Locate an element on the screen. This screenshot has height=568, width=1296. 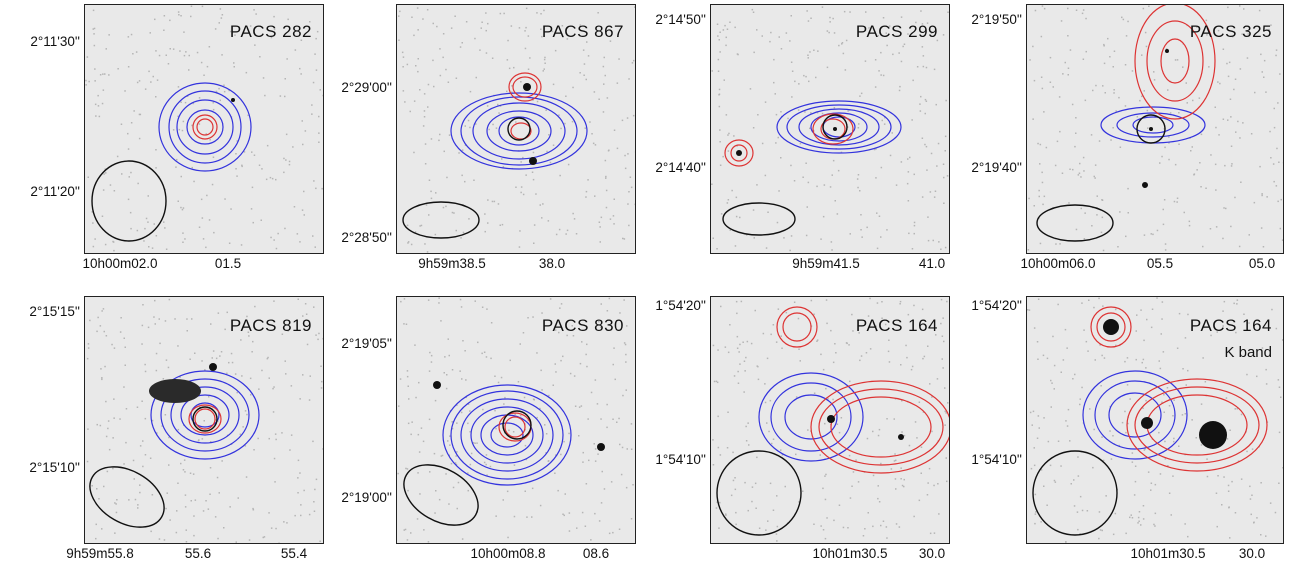
panel-subtitle: K band is located at coordinates (1248, 352).